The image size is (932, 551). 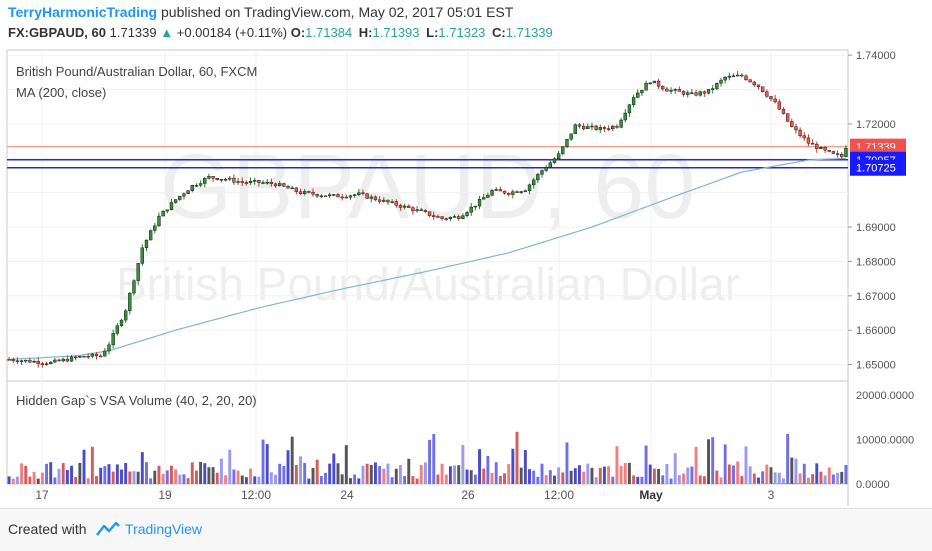 I want to click on time-tick-label: 3, so click(x=771, y=495).